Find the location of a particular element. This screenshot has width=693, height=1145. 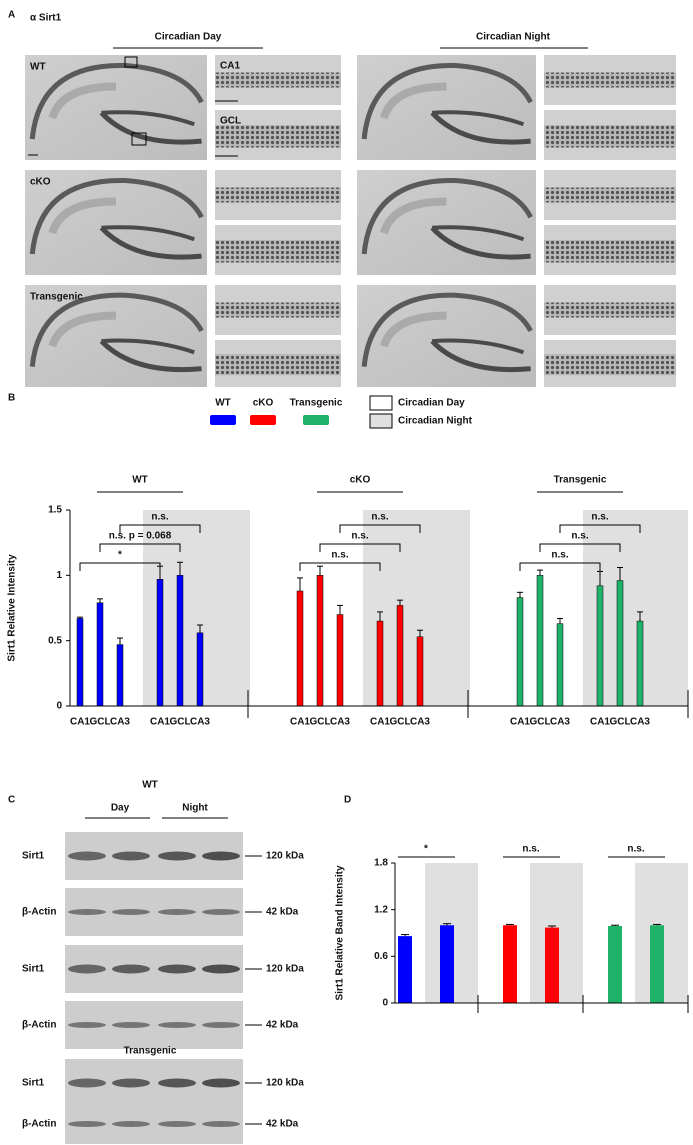

panel-letter: A is located at coordinates (11, 15).